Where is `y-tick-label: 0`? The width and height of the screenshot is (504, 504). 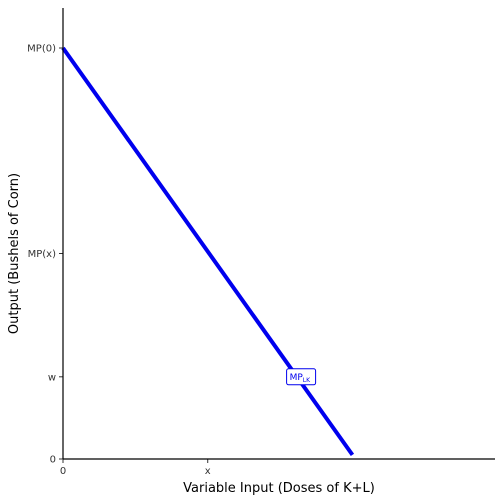 y-tick-label: 0 is located at coordinates (53, 460).